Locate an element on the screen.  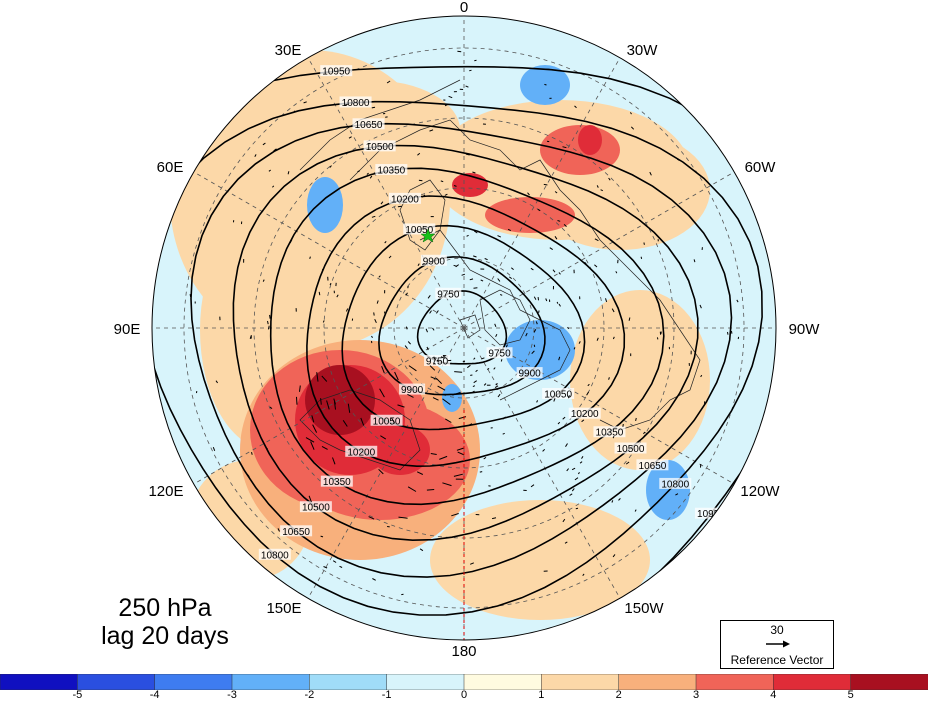
lon-label-0: 0 is located at coordinates (464, 8).